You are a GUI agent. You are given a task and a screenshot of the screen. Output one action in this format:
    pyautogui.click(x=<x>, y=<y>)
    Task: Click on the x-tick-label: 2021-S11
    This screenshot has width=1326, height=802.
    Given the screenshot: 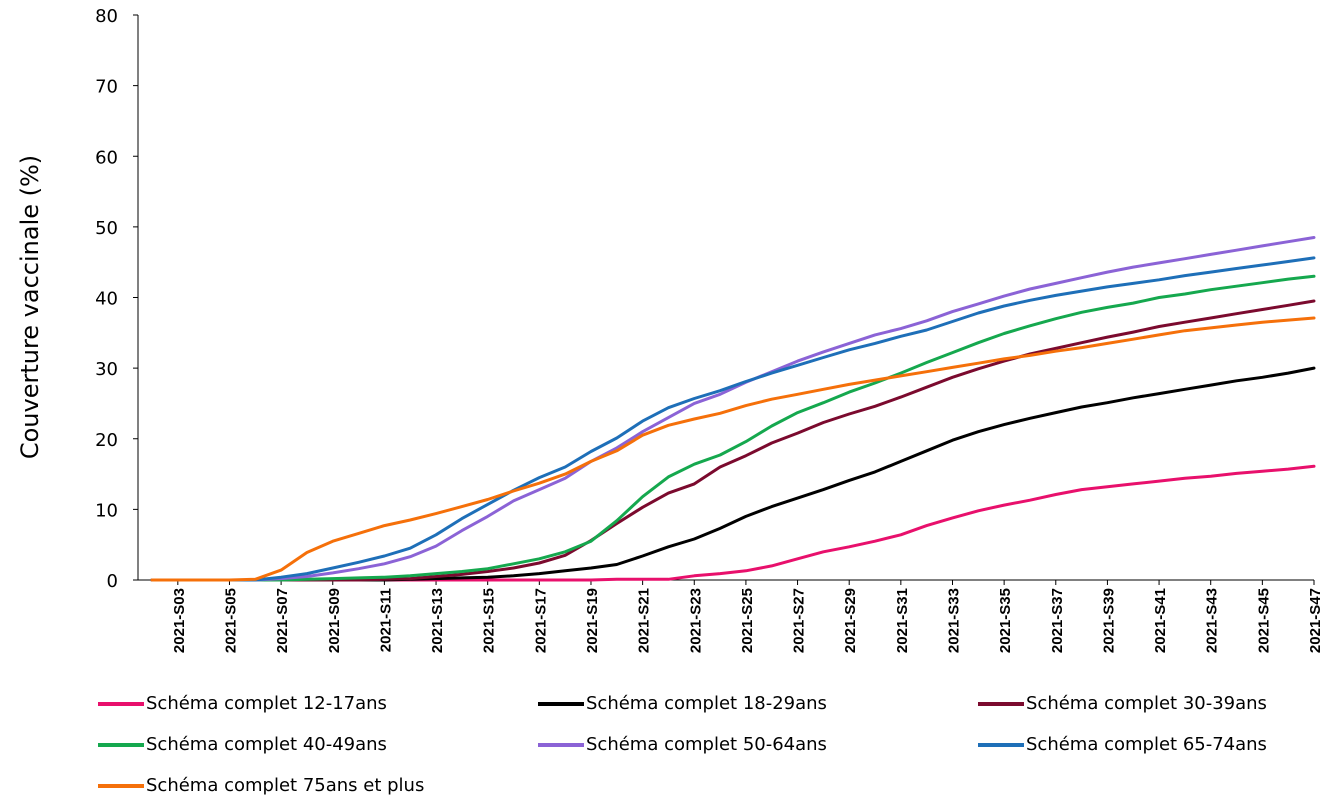 What is the action you would take?
    pyautogui.click(x=385, y=620)
    